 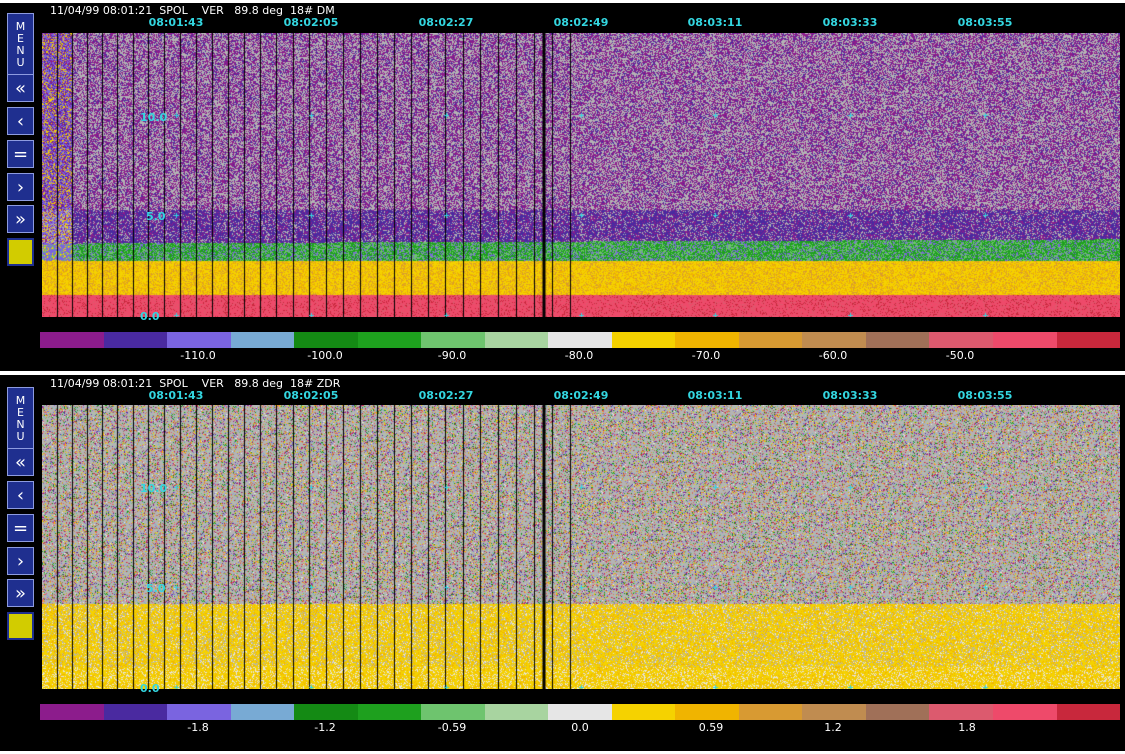 What do you see at coordinates (960, 355) in the screenshot?
I see `colorbar-label: -50.0` at bounding box center [960, 355].